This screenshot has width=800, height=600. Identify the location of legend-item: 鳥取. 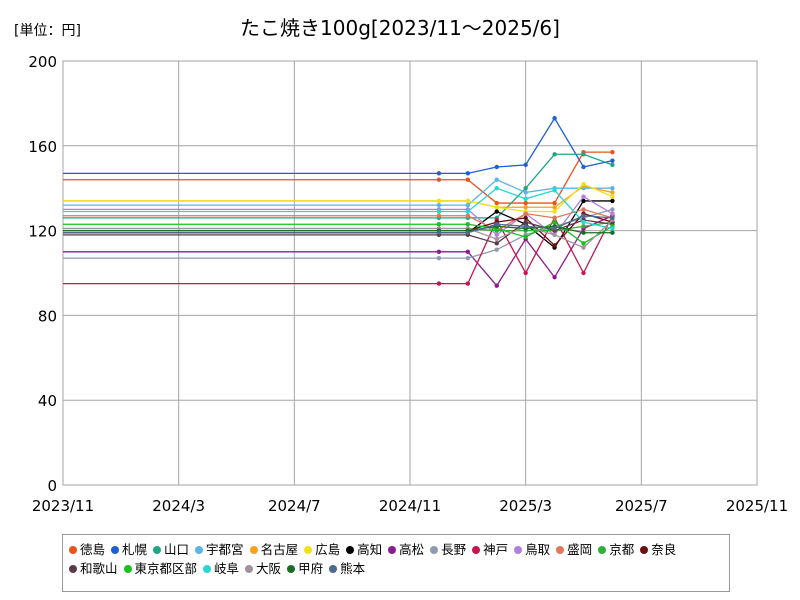
(532, 549).